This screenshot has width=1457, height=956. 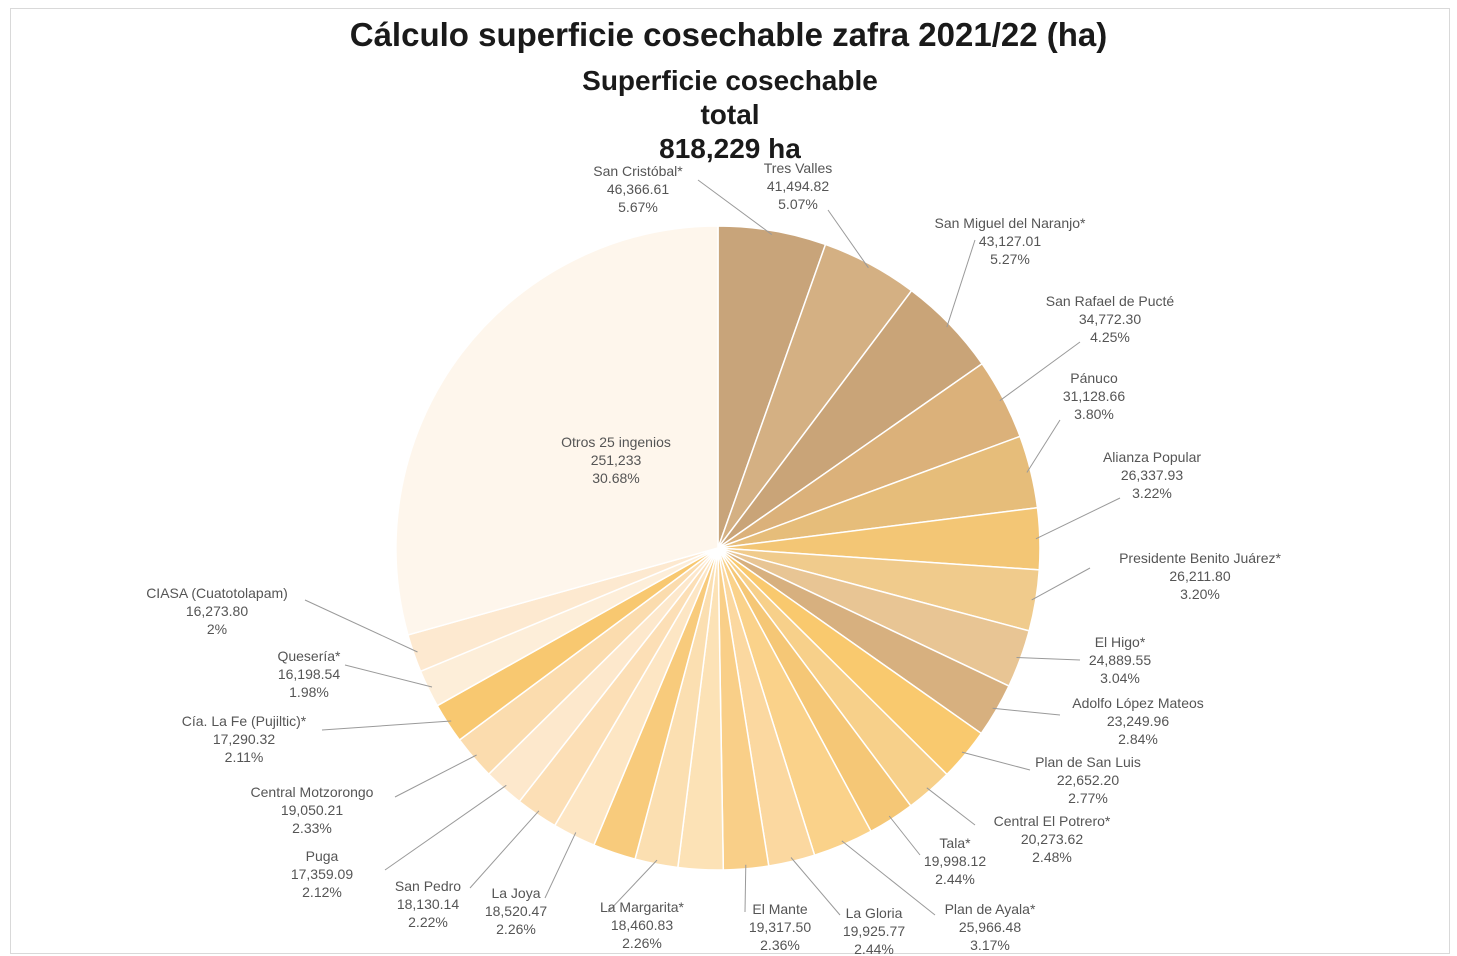 What do you see at coordinates (874, 948) in the screenshot?
I see `slice-percent: 2.44%` at bounding box center [874, 948].